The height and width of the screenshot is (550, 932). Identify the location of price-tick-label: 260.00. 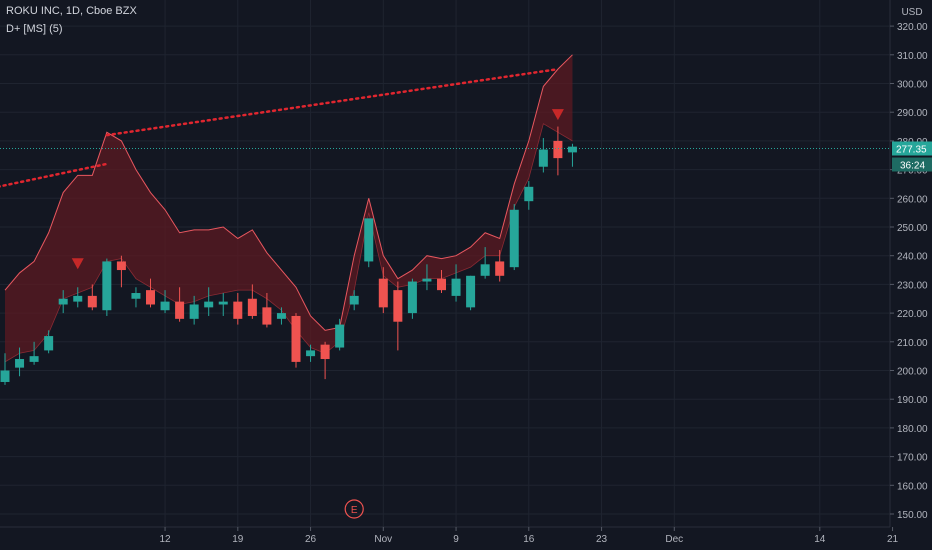
(912, 199).